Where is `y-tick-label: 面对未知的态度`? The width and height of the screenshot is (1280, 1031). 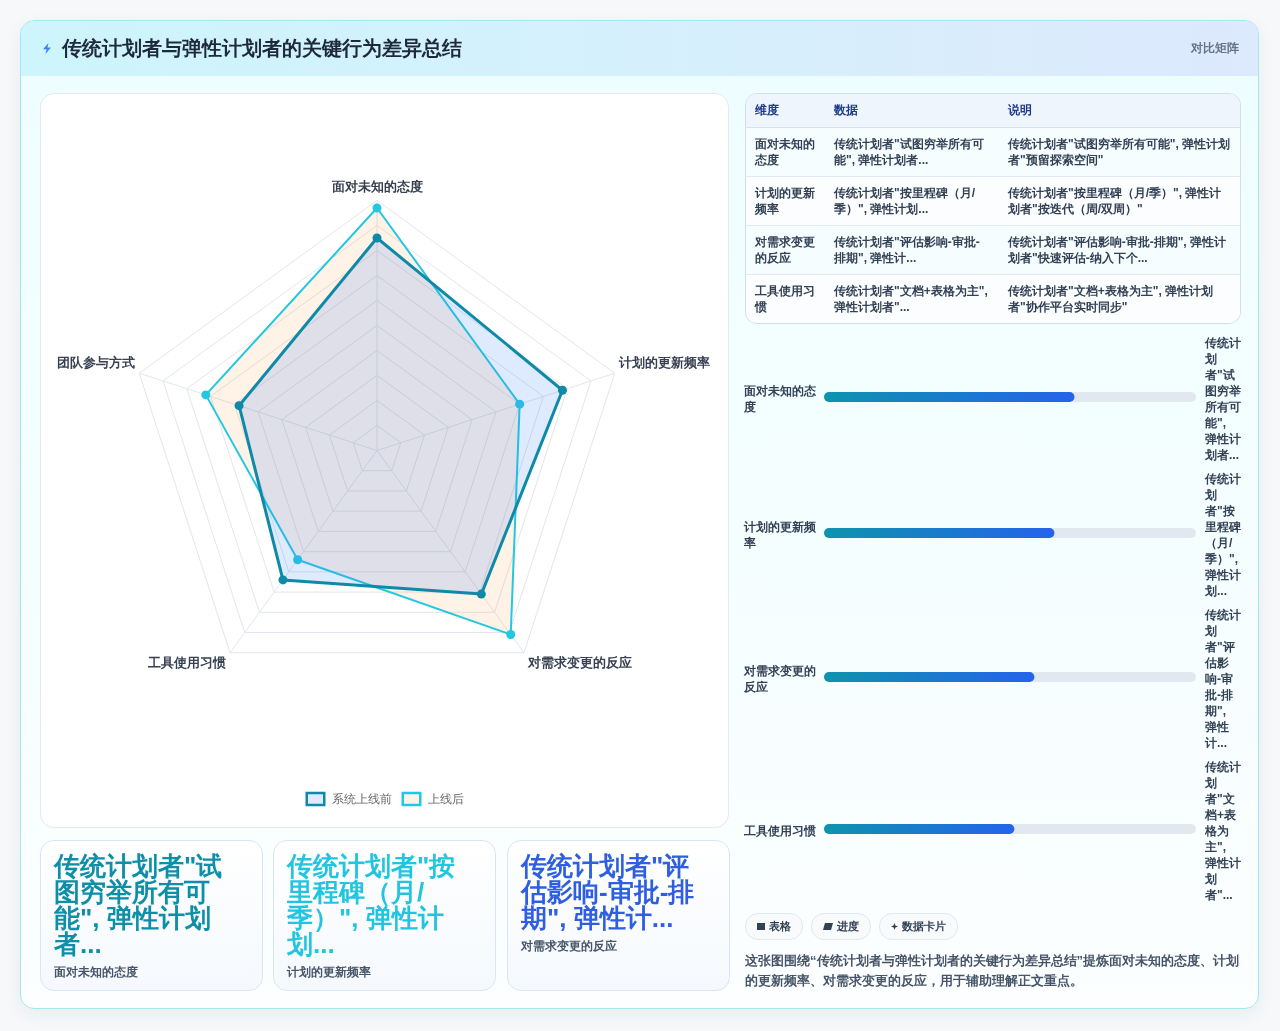 y-tick-label: 面对未知的态度 is located at coordinates (780, 399).